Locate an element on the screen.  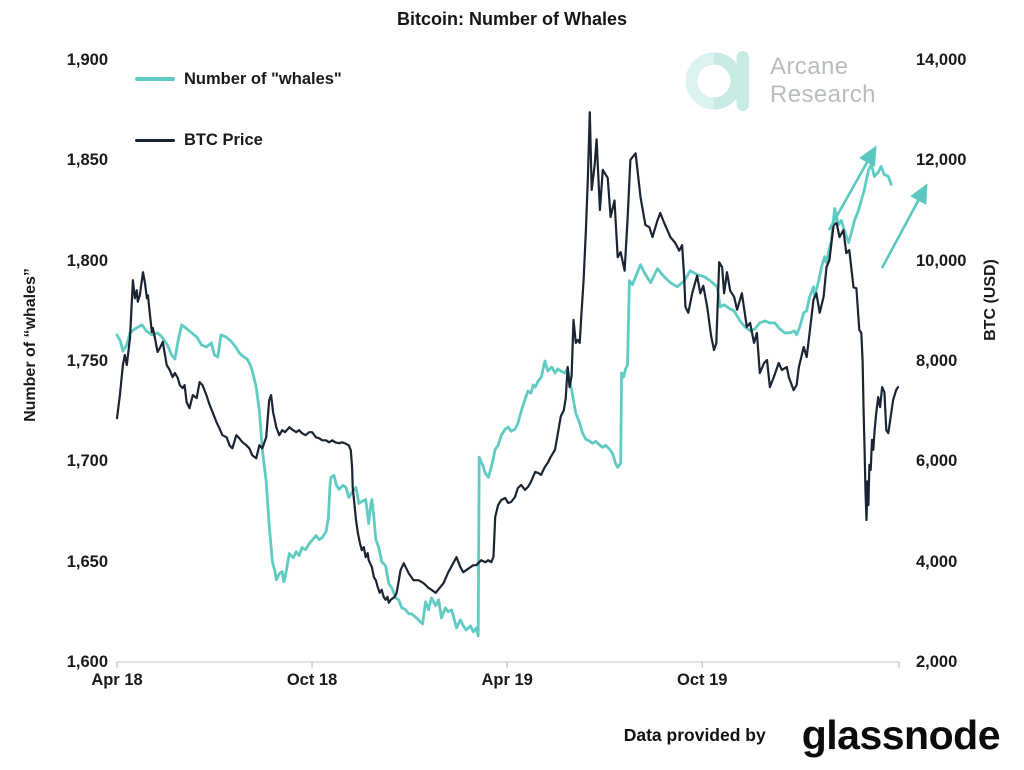
arcane-wordmark-line2: Research is located at coordinates (823, 94).